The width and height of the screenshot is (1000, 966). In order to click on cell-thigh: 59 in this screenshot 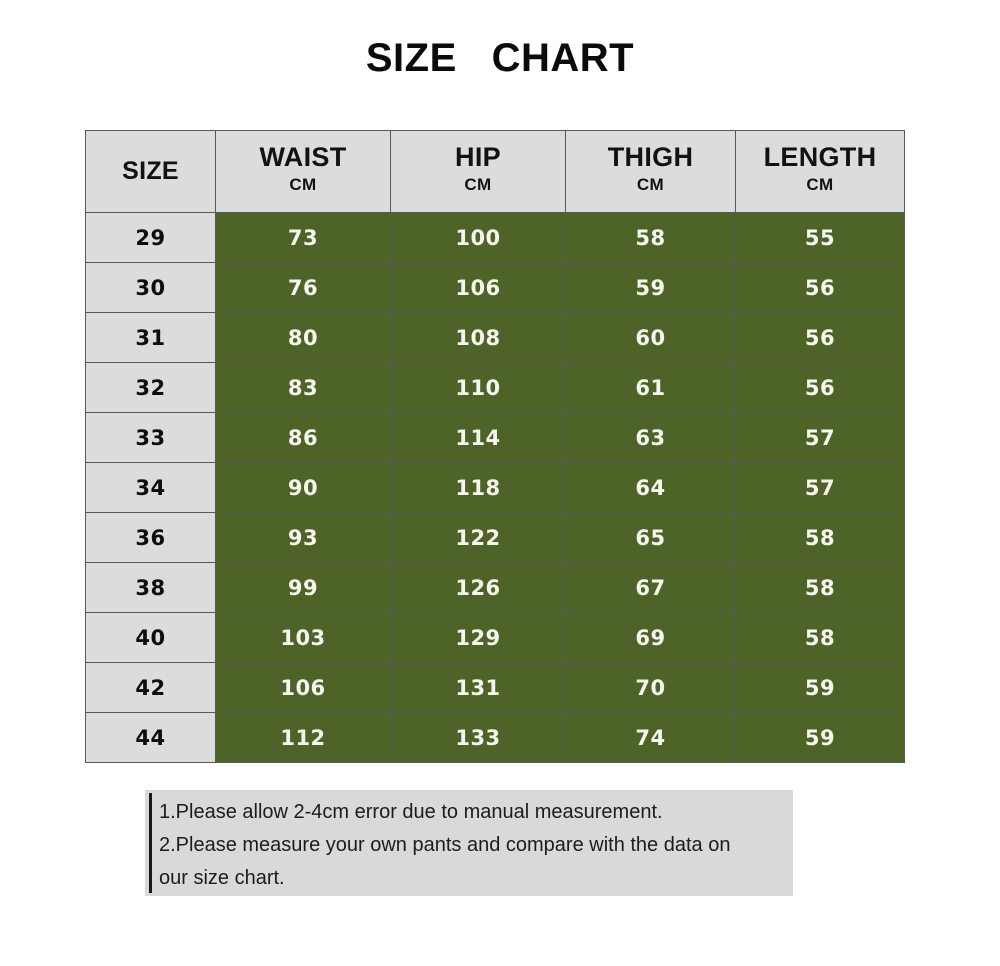, I will do `click(650, 287)`.